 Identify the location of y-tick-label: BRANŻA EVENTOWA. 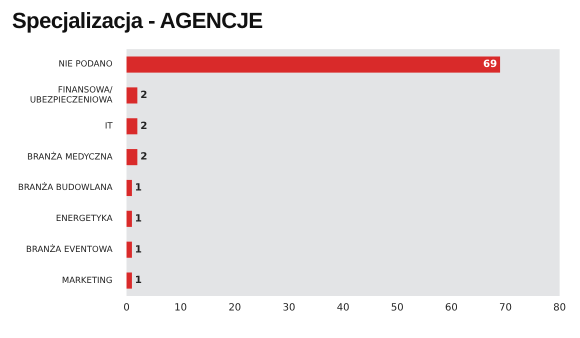
(69, 249).